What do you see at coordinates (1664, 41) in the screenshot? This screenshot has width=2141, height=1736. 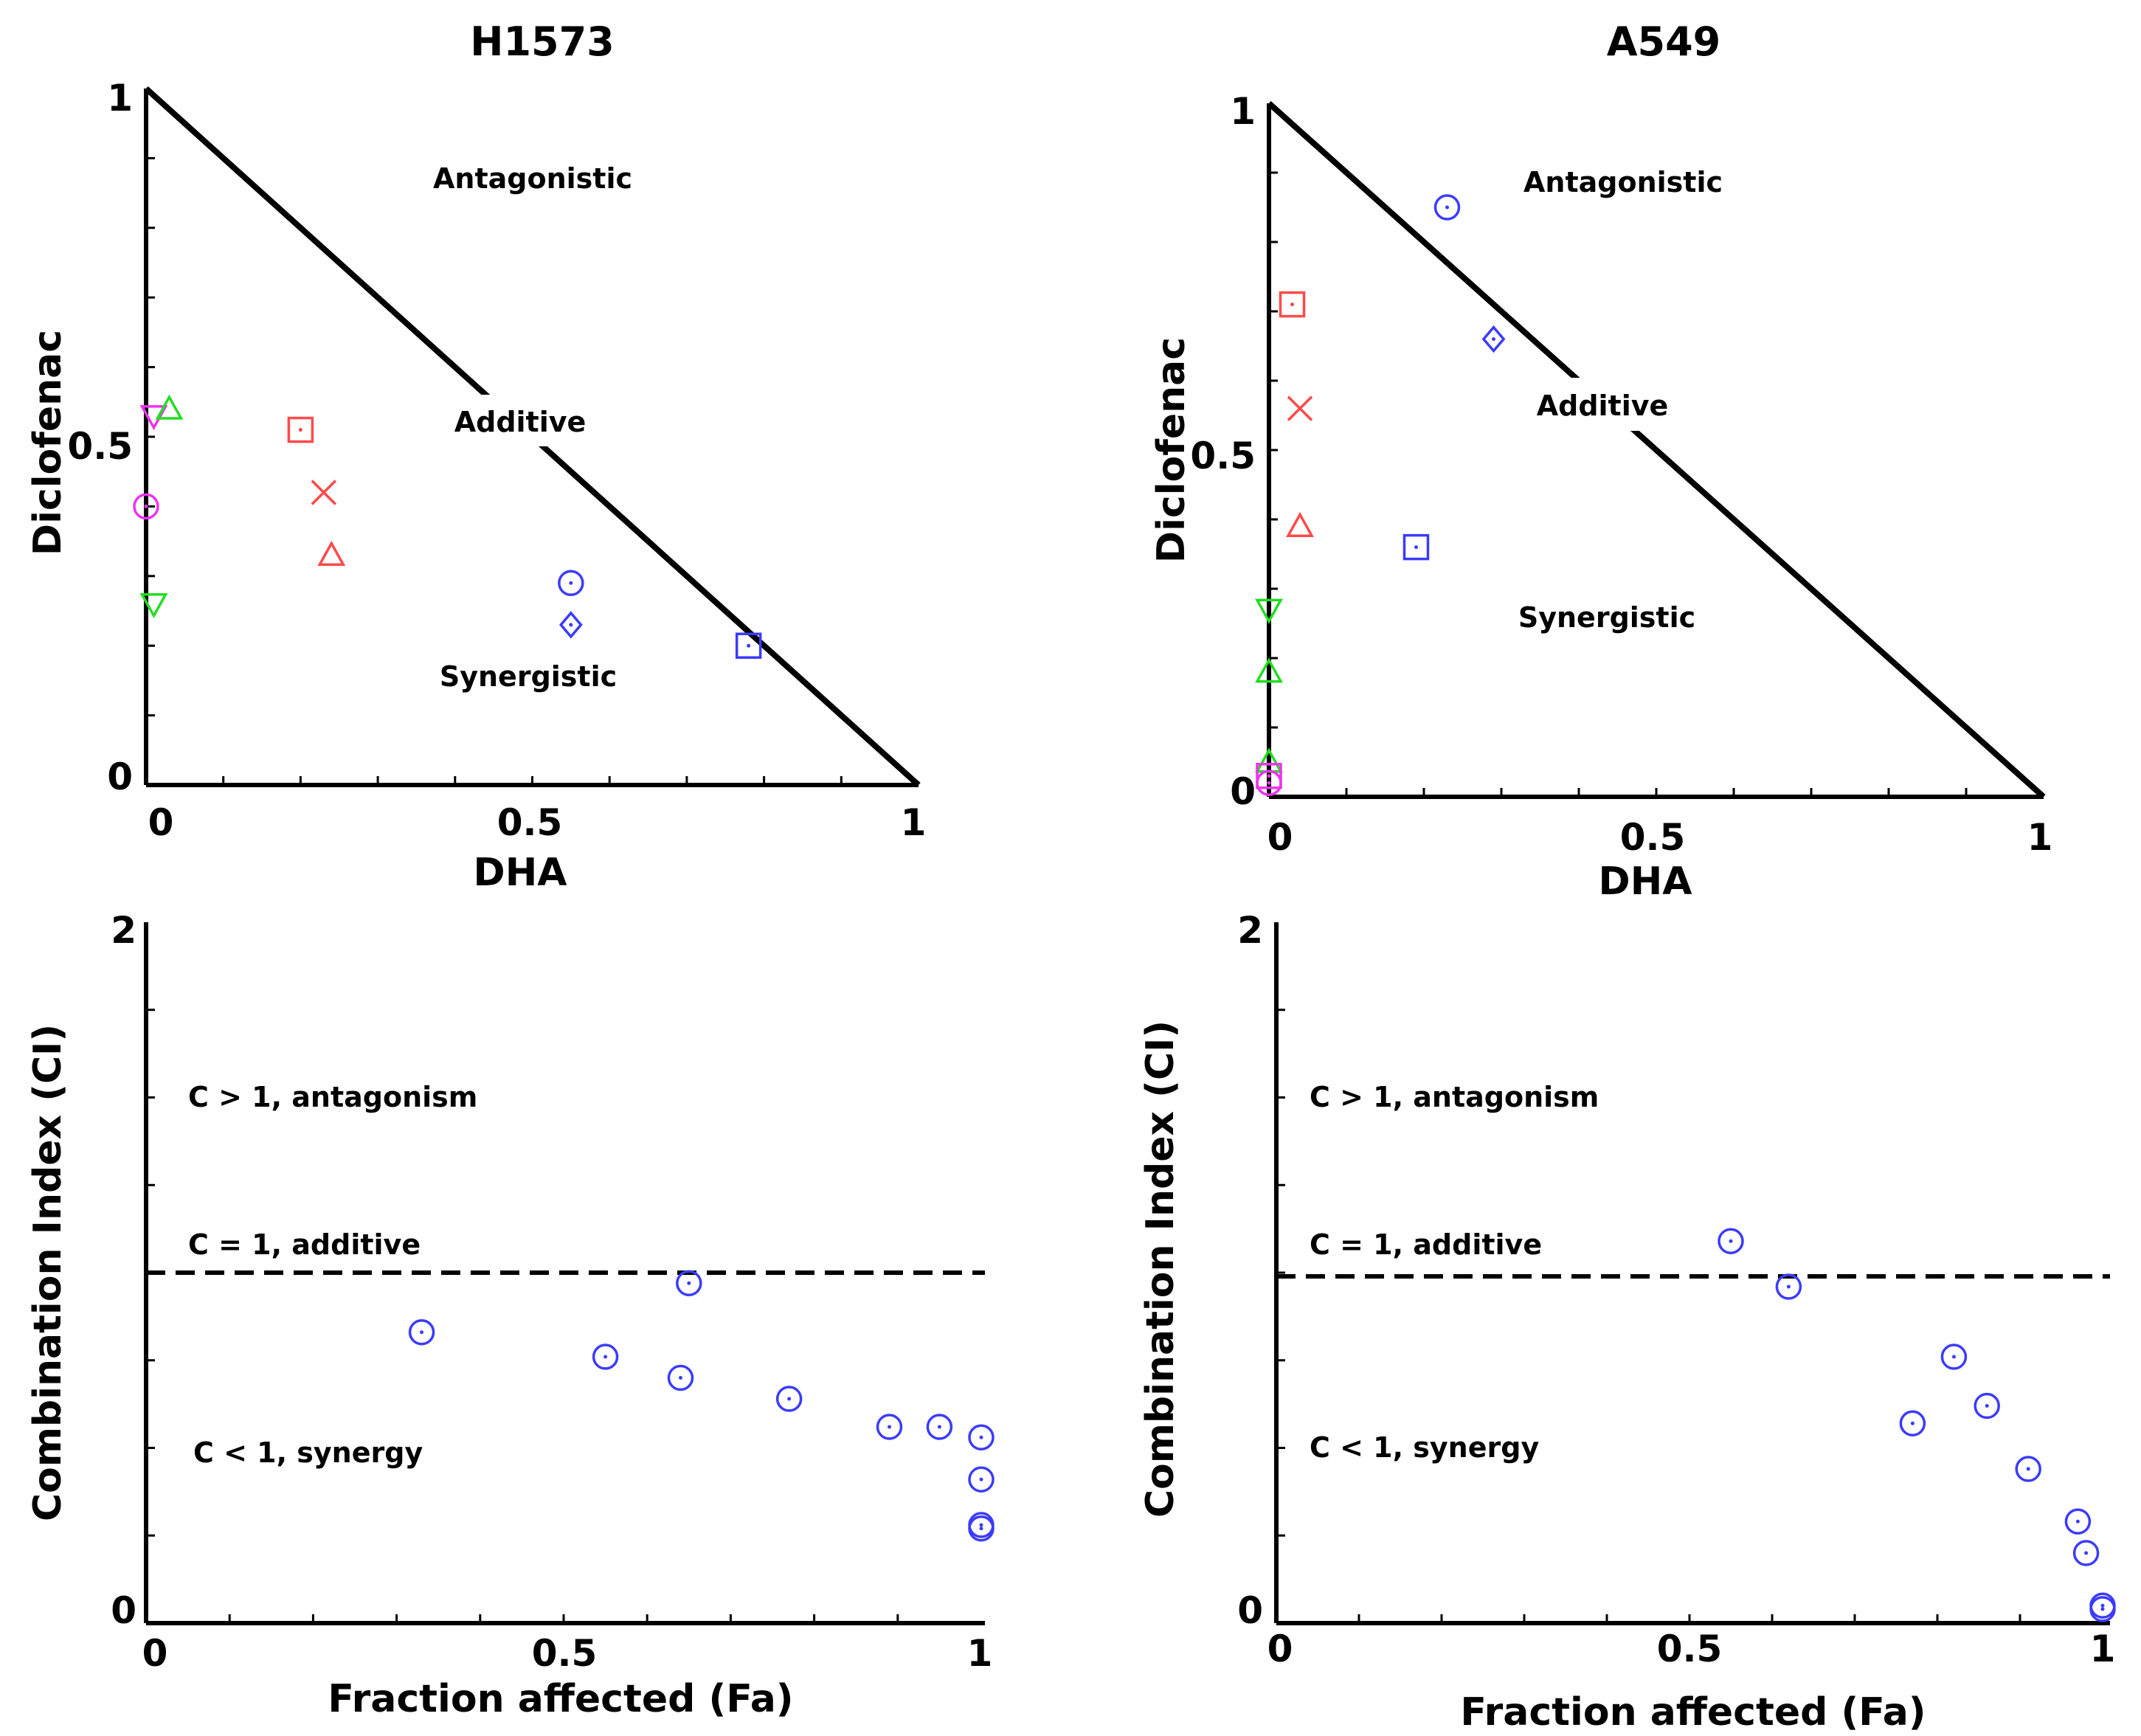 I see `panel-title: A549` at bounding box center [1664, 41].